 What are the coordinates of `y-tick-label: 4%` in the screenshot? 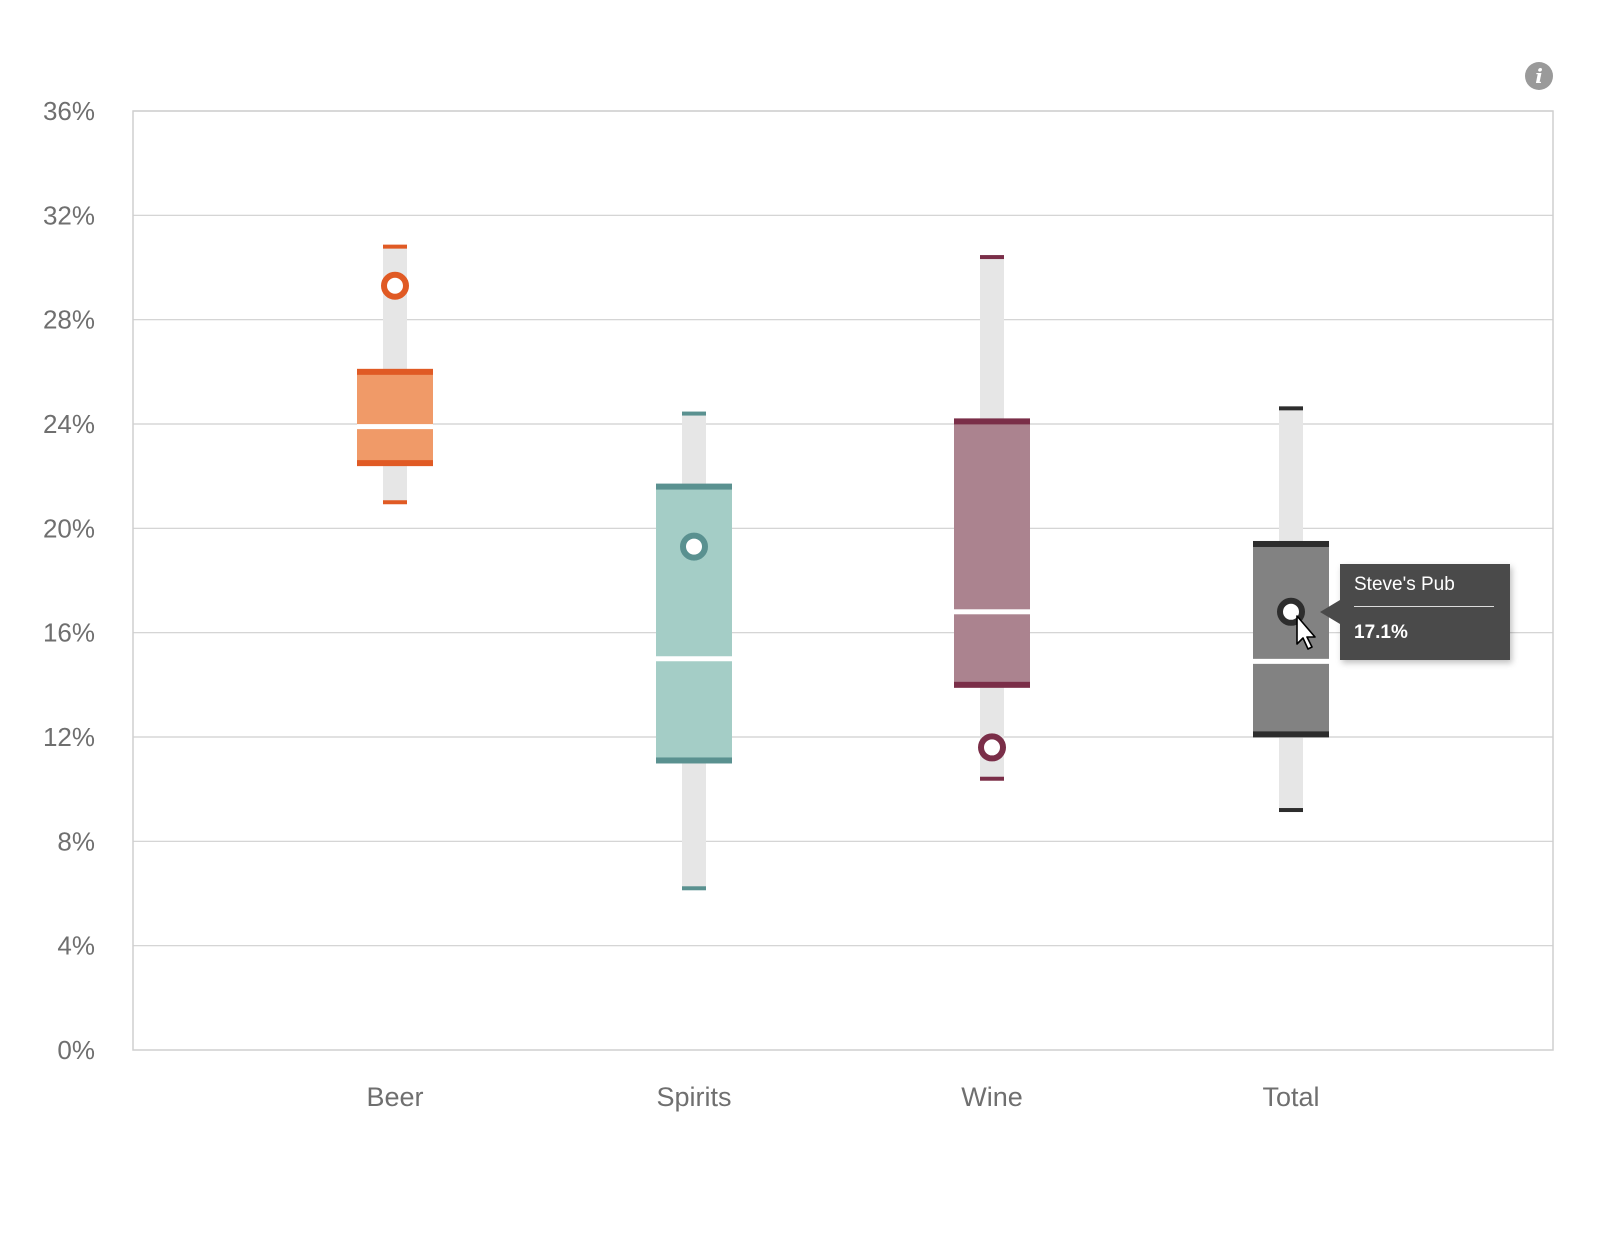 It's located at (76, 946).